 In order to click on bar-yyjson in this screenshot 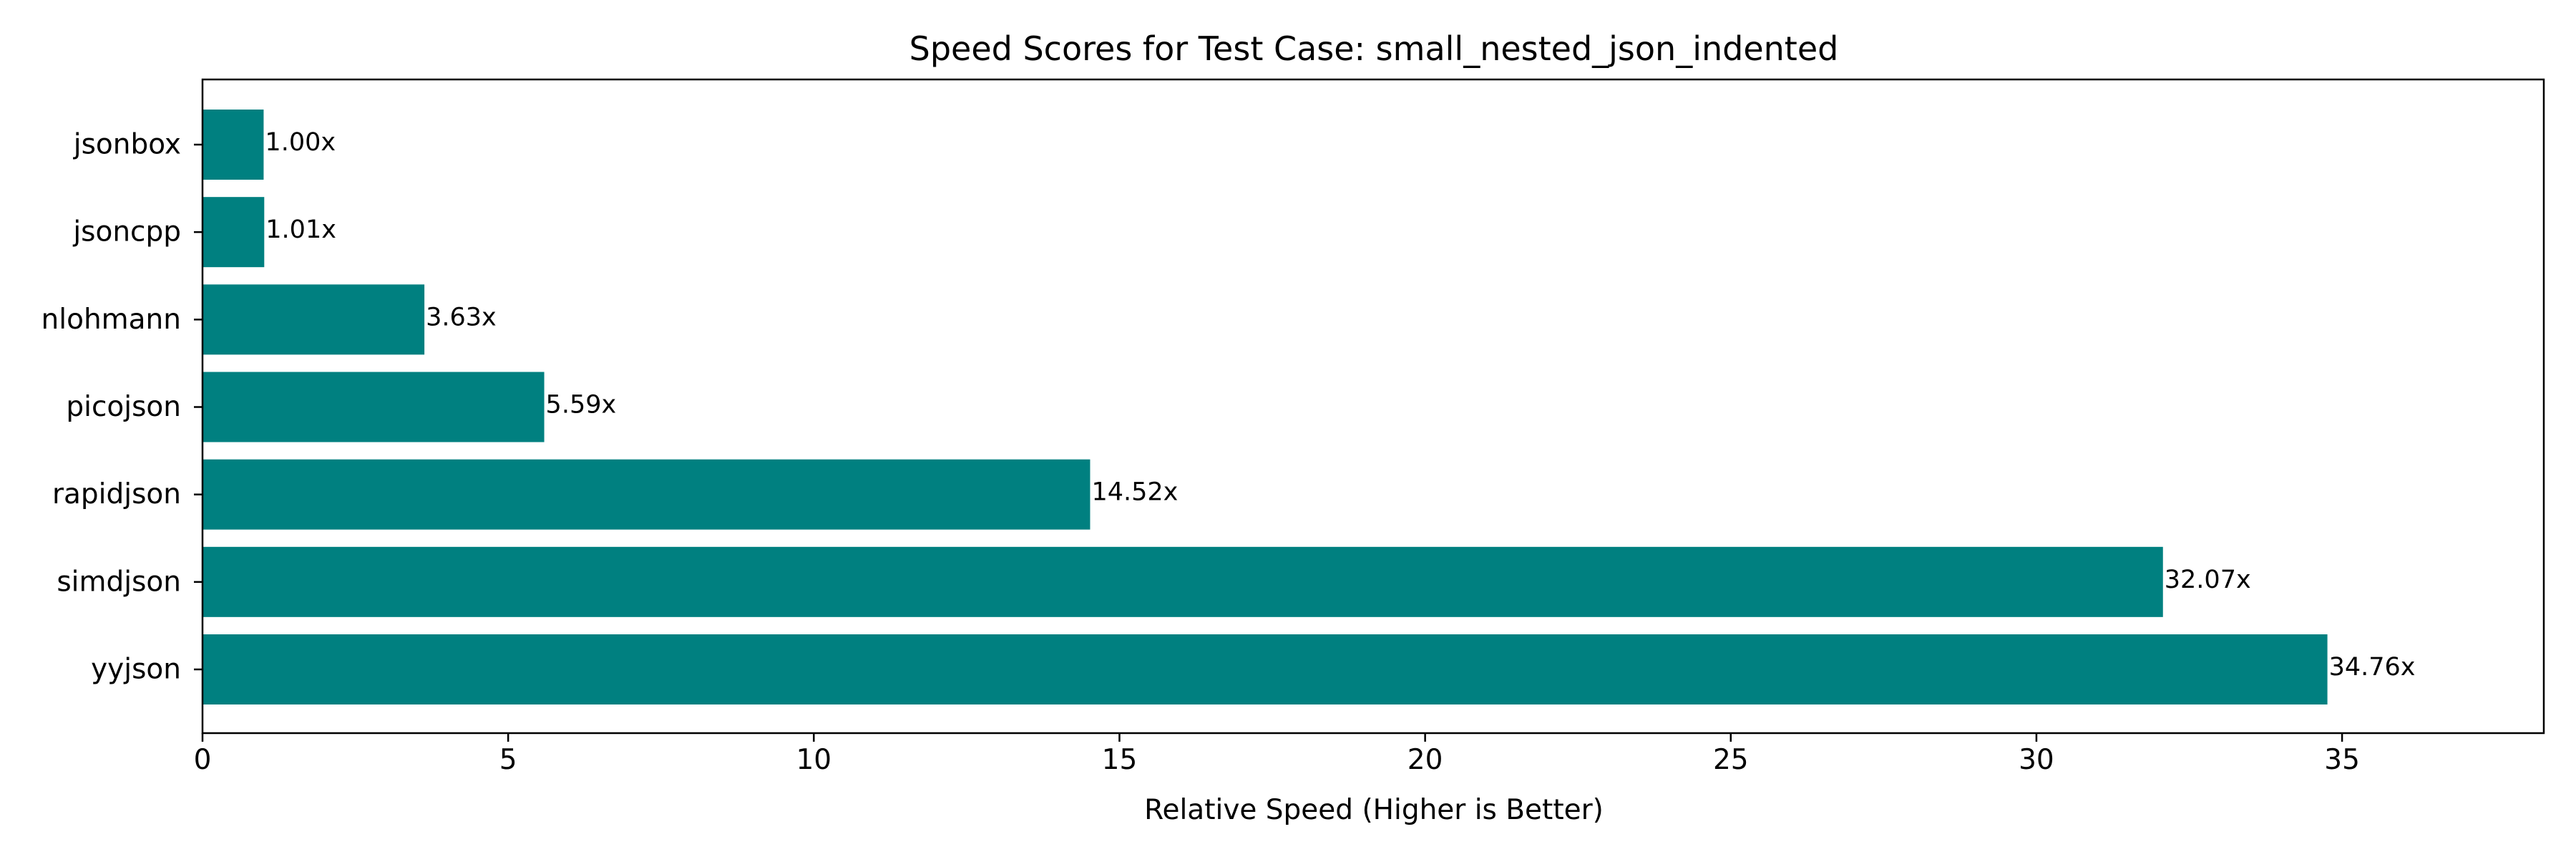, I will do `click(1265, 669)`.